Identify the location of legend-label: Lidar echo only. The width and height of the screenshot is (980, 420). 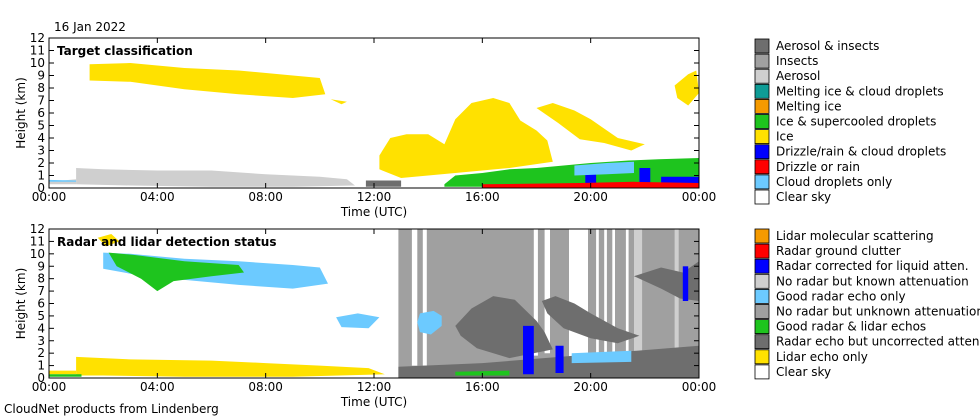
(822, 357).